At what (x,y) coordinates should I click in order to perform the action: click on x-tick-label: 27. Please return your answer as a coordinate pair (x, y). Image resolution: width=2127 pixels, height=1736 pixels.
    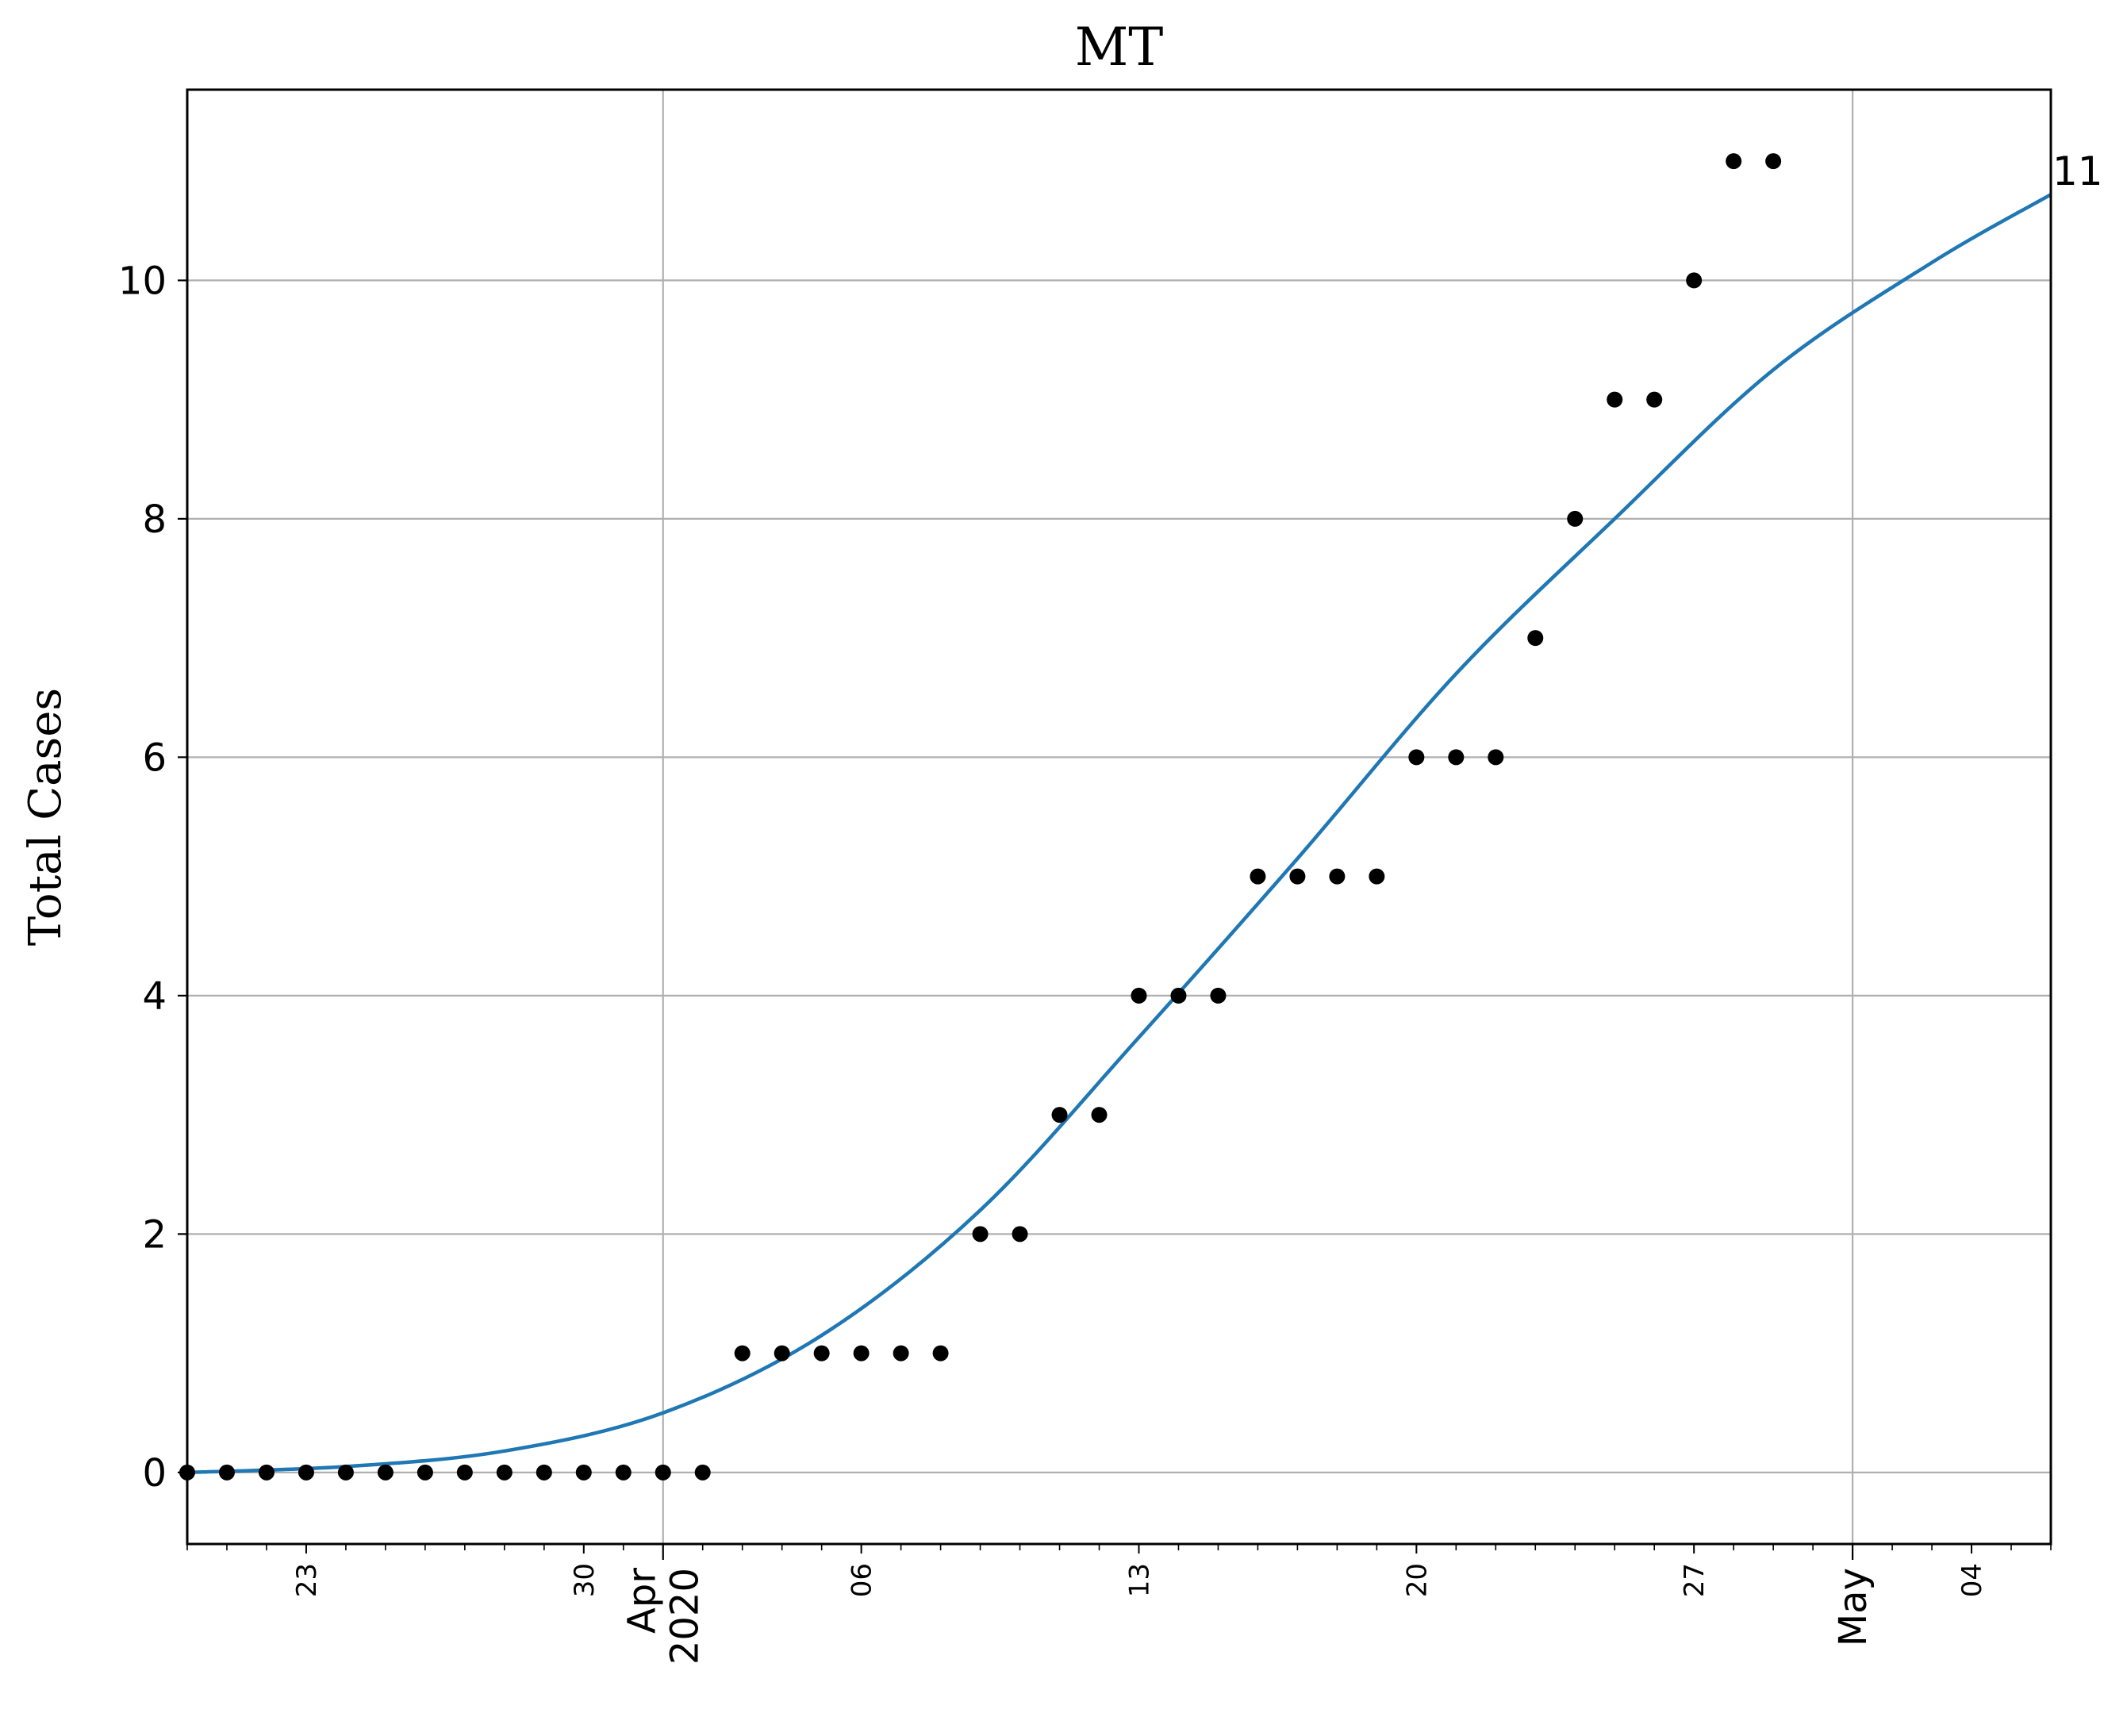
    Looking at the image, I should click on (1694, 1580).